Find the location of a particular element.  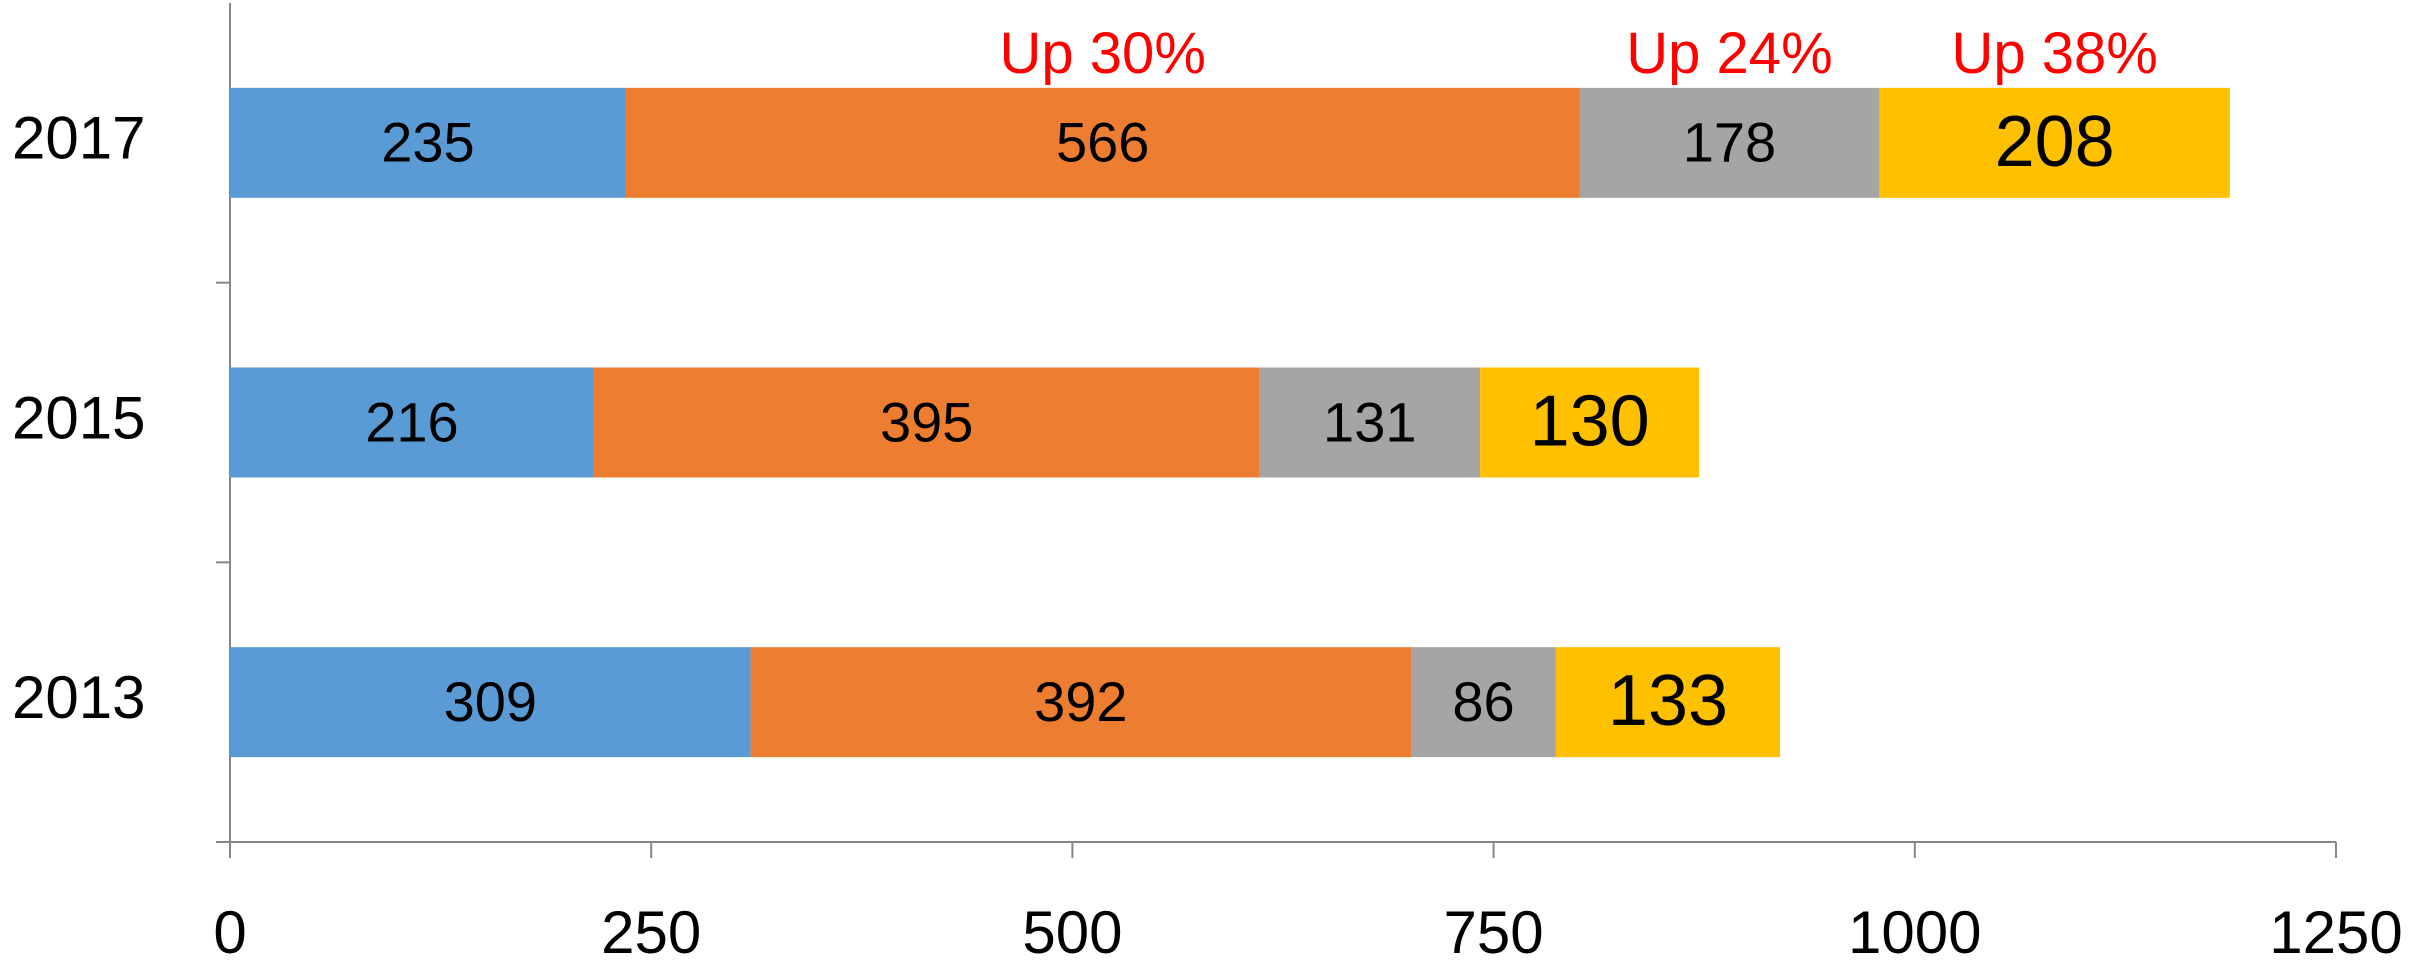

data-label: 178 is located at coordinates (1729, 142).